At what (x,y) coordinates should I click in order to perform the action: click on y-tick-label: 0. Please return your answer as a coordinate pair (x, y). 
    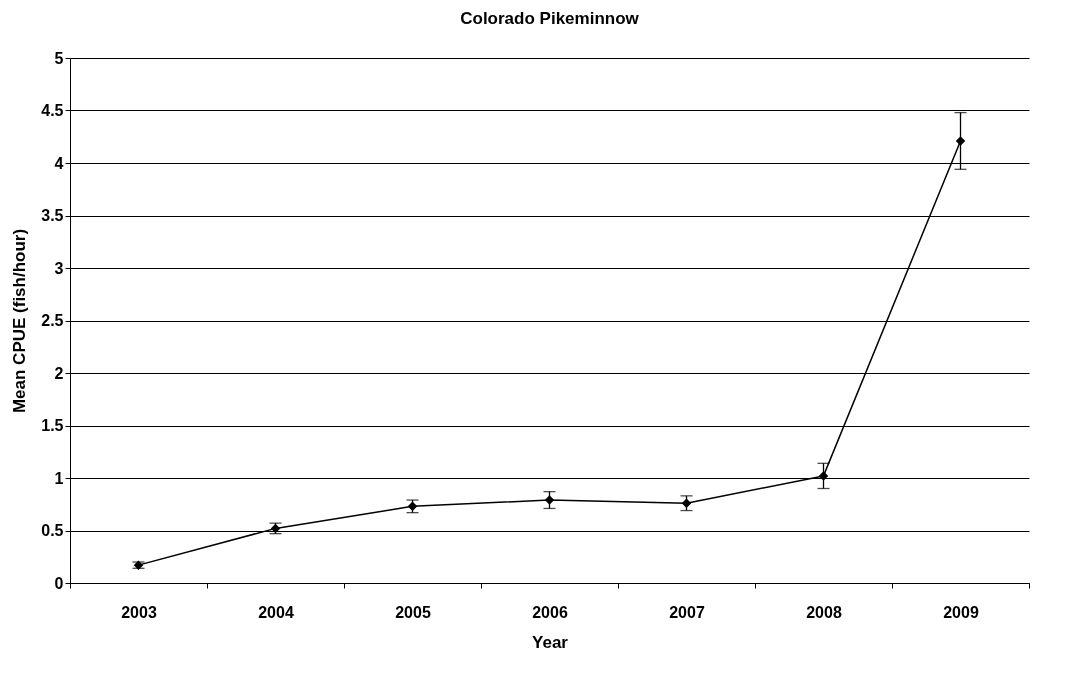
    Looking at the image, I should click on (59, 583).